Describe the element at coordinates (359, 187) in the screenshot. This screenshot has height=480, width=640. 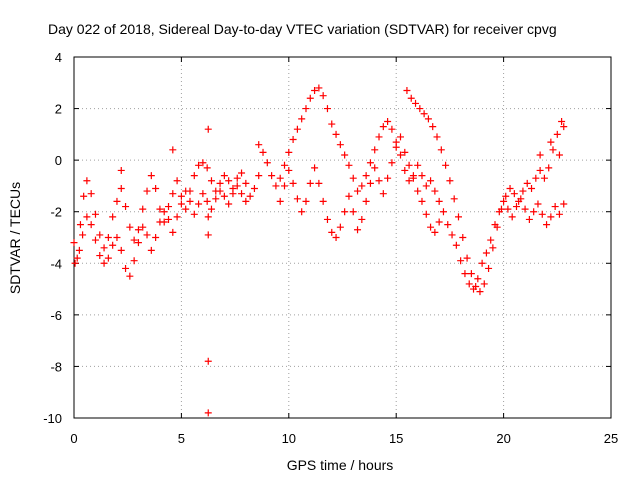
I see `series-track-d` at that location.